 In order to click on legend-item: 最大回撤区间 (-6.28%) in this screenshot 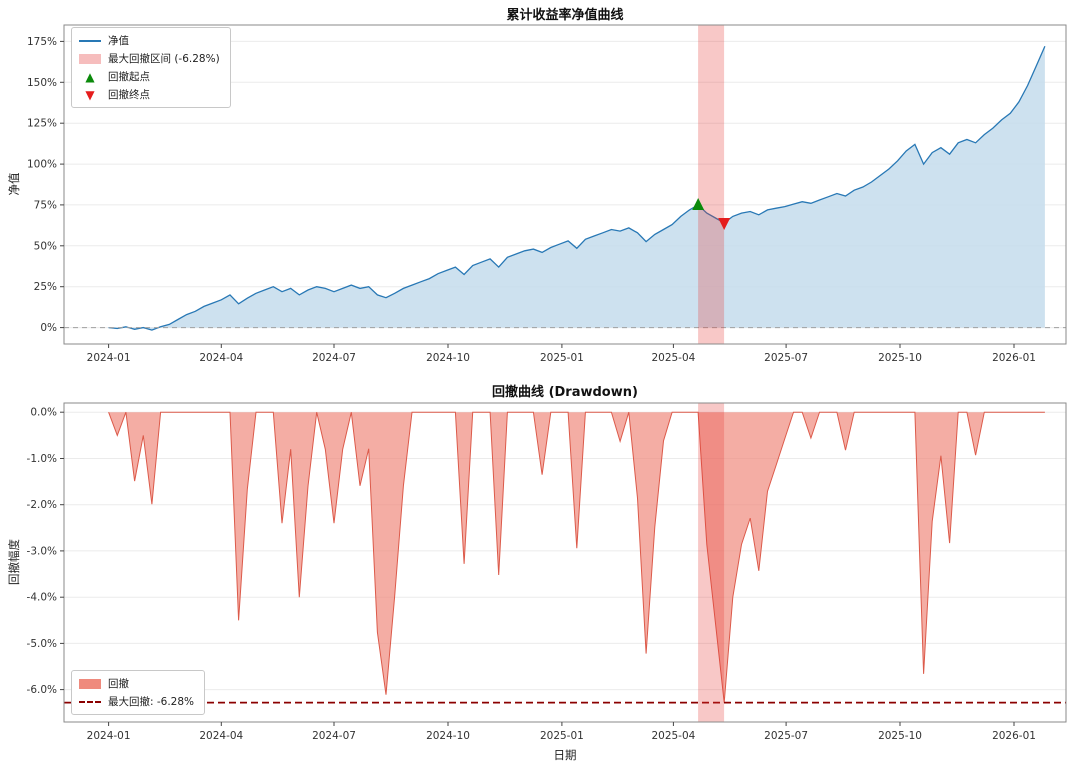, I will do `click(149, 58)`.